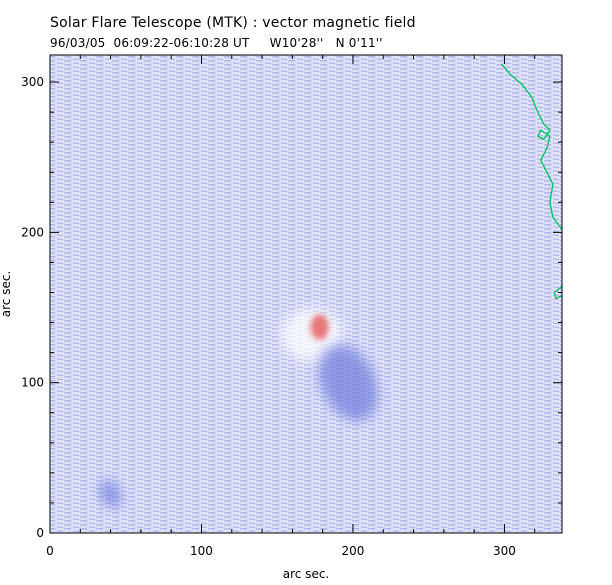 This screenshot has width=612, height=585. Describe the element at coordinates (319, 327) in the screenshot. I see `positive-polarity-patch` at that location.